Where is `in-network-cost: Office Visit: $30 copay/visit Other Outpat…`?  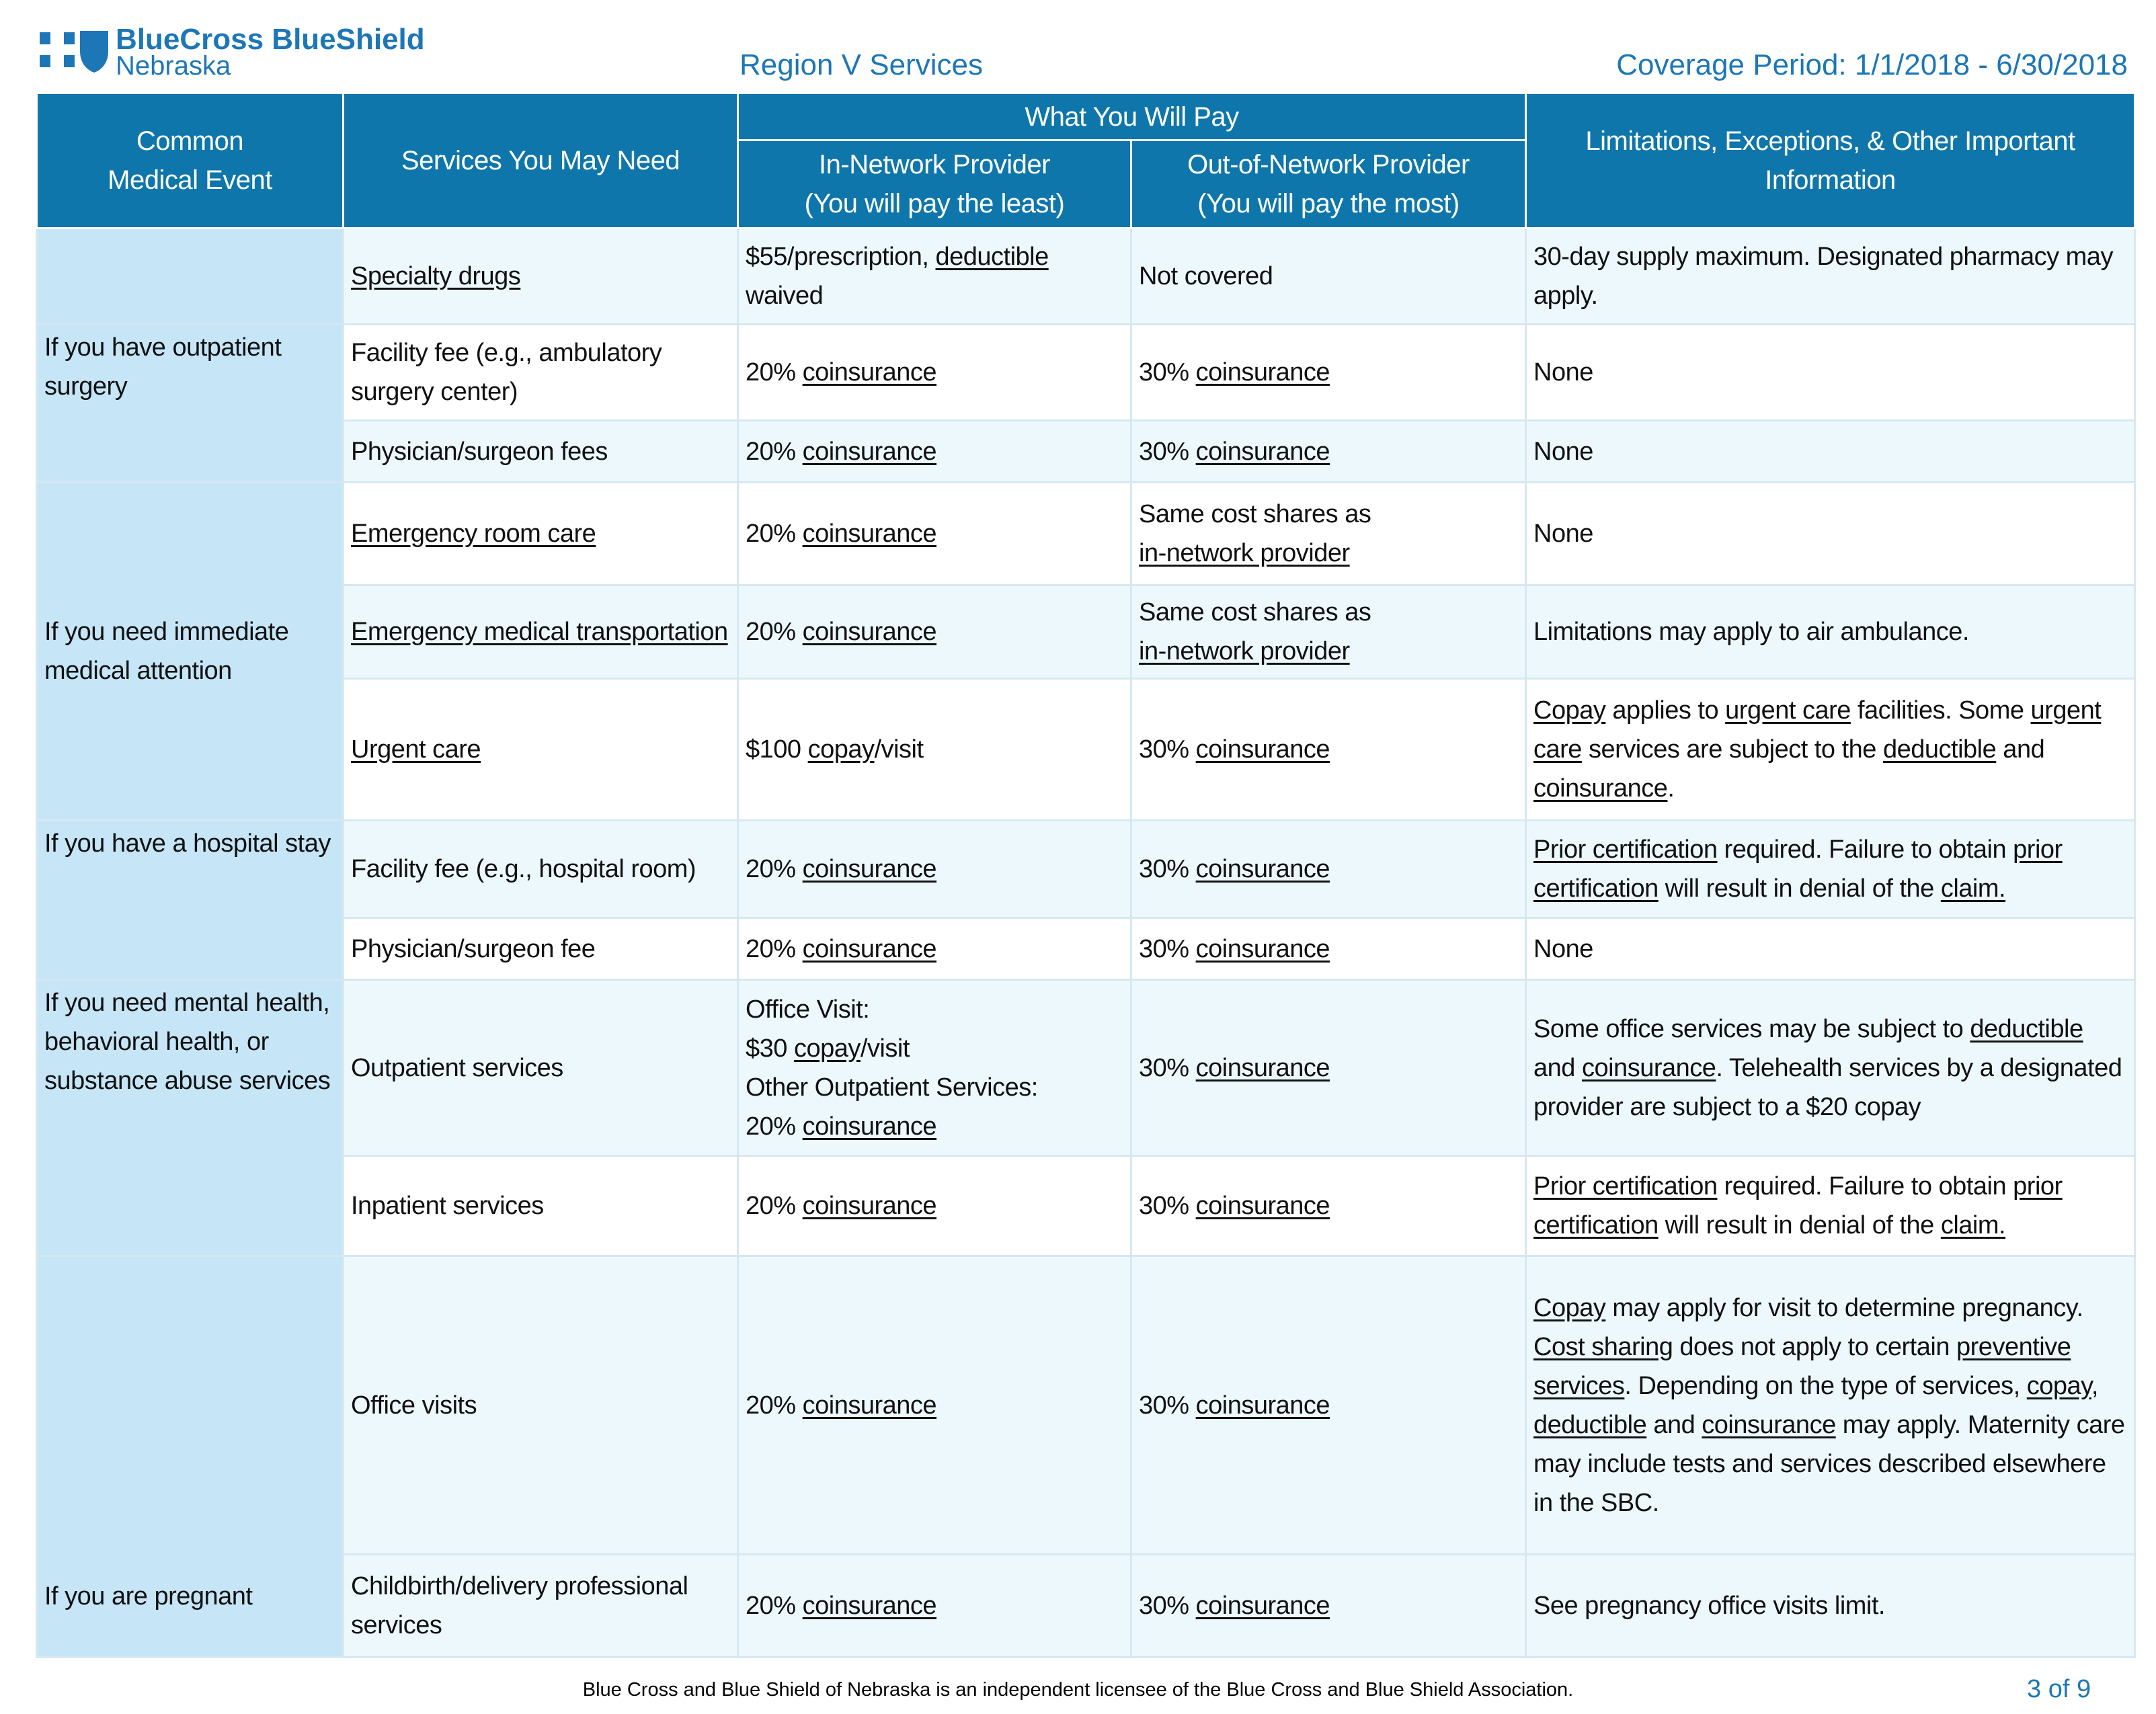
in-network-cost: Office Visit: $30 copay/visit Other Outpat… is located at coordinates (935, 1068).